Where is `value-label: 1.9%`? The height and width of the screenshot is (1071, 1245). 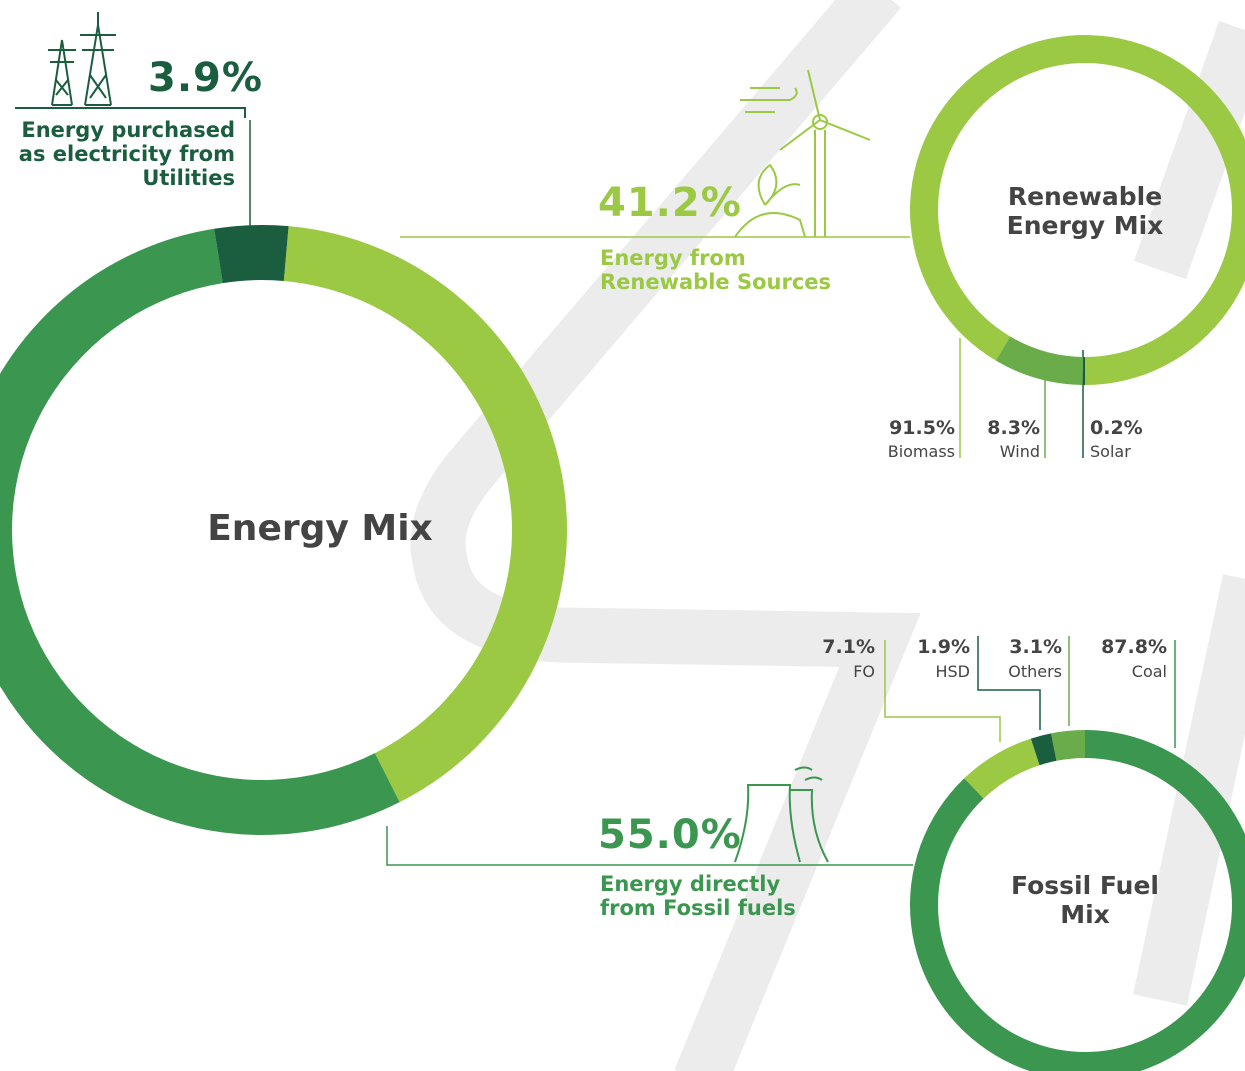
value-label: 1.9% is located at coordinates (943, 647).